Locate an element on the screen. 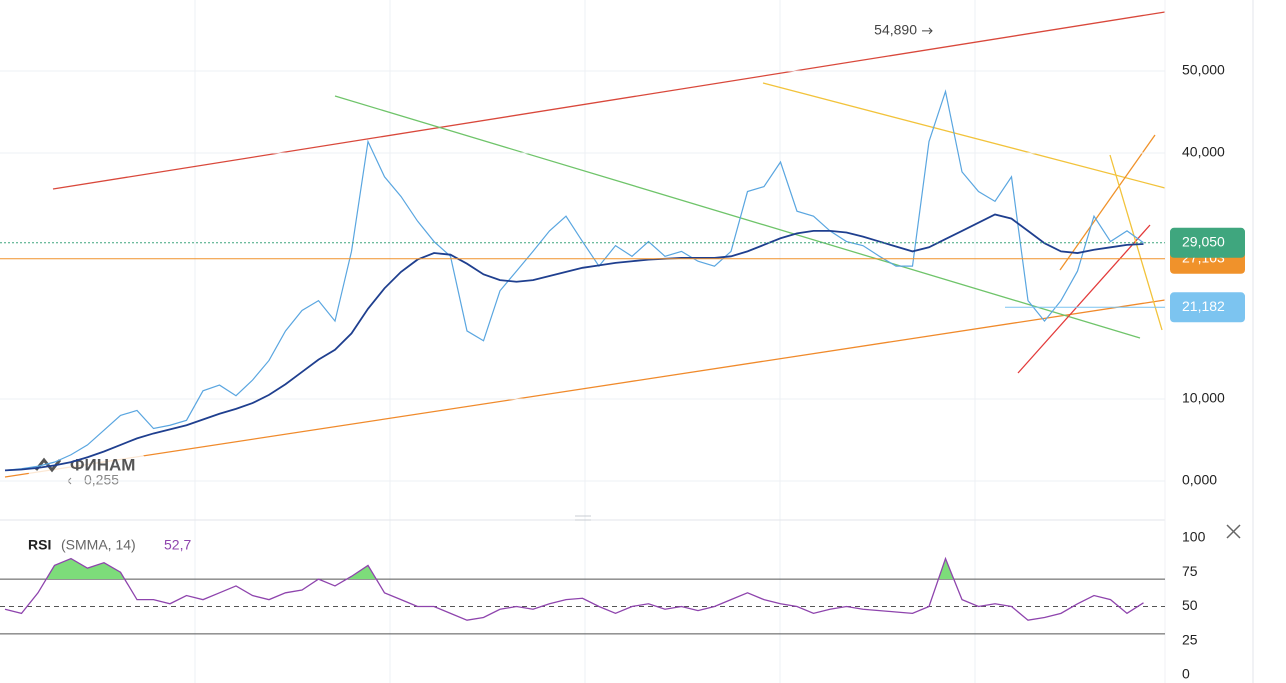 The image size is (1286, 683). series-line is located at coordinates (574, 588).